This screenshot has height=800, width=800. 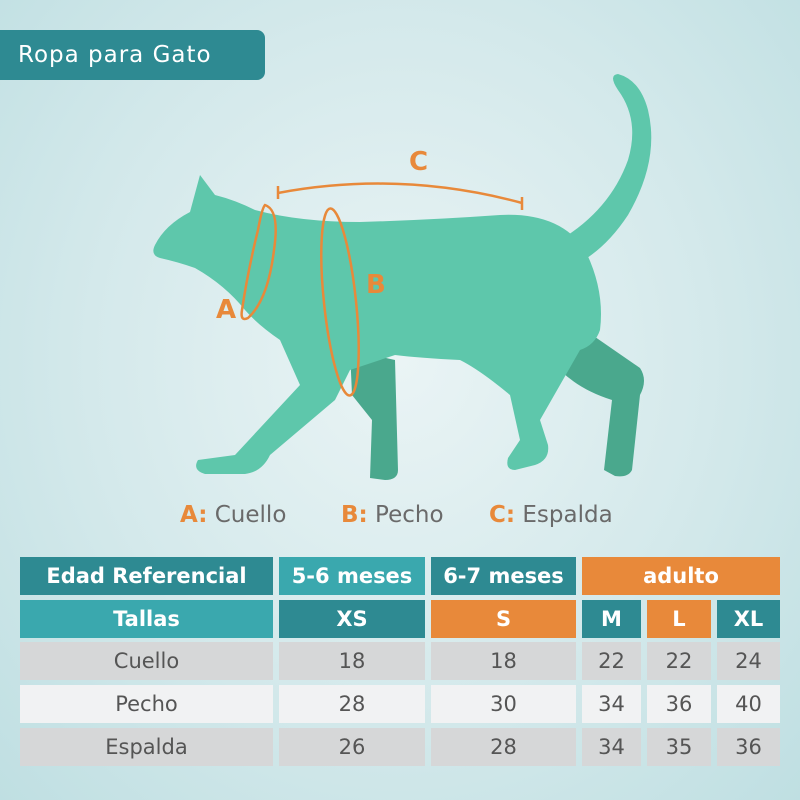 What do you see at coordinates (146, 704) in the screenshot?
I see `row-label-chest: Pecho` at bounding box center [146, 704].